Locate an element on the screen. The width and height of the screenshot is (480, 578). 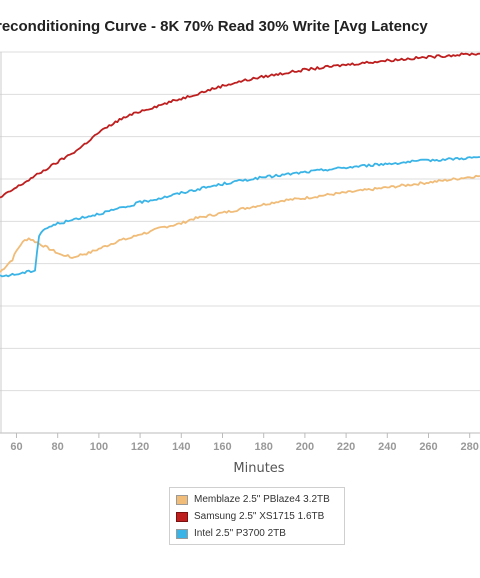
legend-item: Samsung 2.5" XS1715 1.6TB is located at coordinates (260, 516).